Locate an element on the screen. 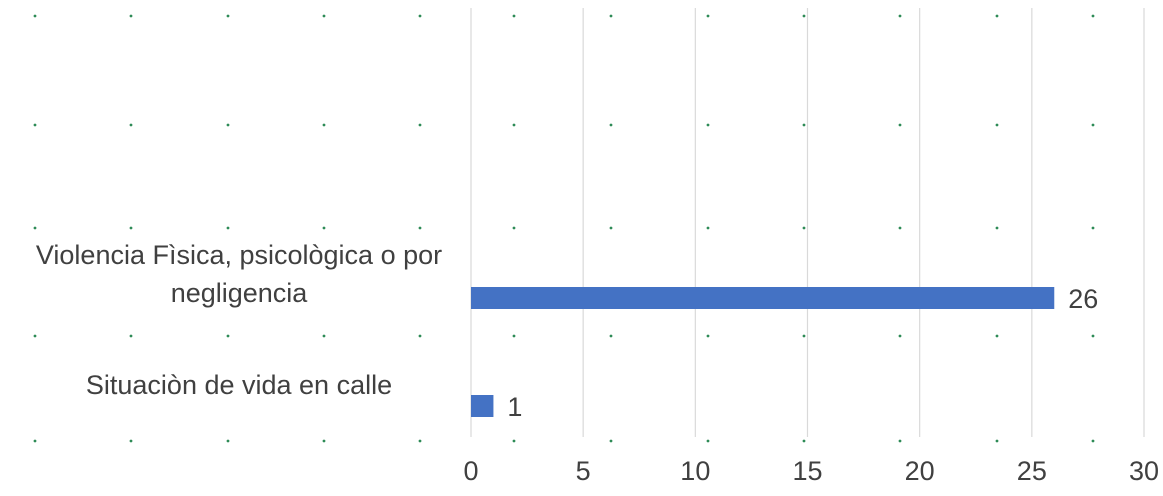  x-axis-tick-labels: 0 5 10 15 20 25 30 is located at coordinates (811, 471).